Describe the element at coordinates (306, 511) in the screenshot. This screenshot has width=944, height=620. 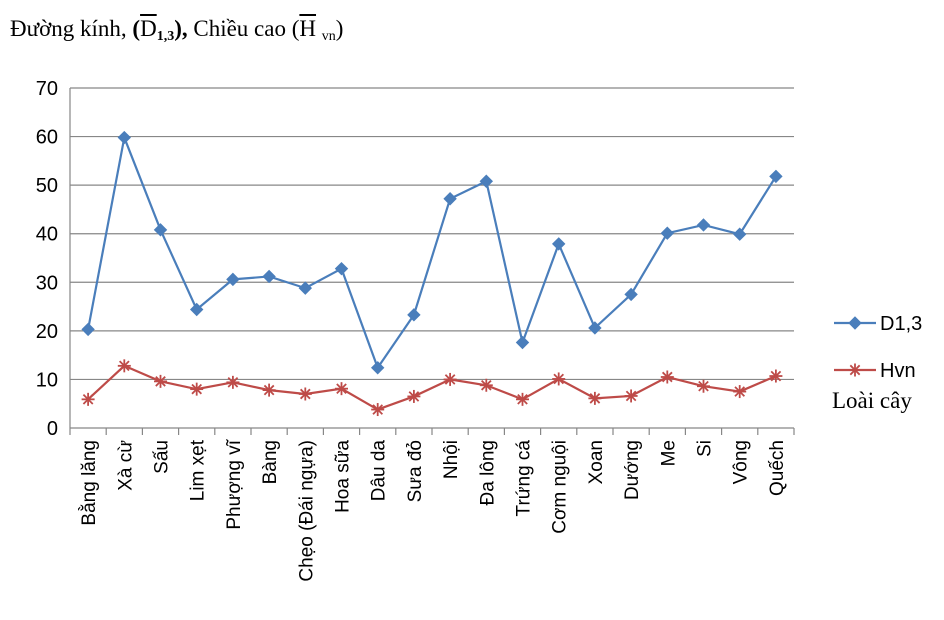
I see `x-tick-label: Chẹo (Đái ngựa)` at that location.